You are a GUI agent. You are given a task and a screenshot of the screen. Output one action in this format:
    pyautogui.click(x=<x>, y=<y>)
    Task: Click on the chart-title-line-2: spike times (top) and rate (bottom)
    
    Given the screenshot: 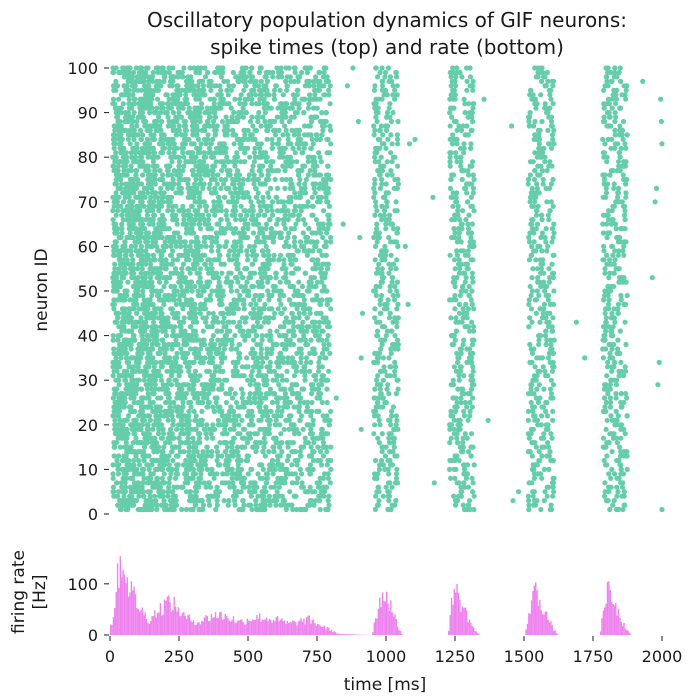 What is the action you would take?
    pyautogui.click(x=387, y=47)
    